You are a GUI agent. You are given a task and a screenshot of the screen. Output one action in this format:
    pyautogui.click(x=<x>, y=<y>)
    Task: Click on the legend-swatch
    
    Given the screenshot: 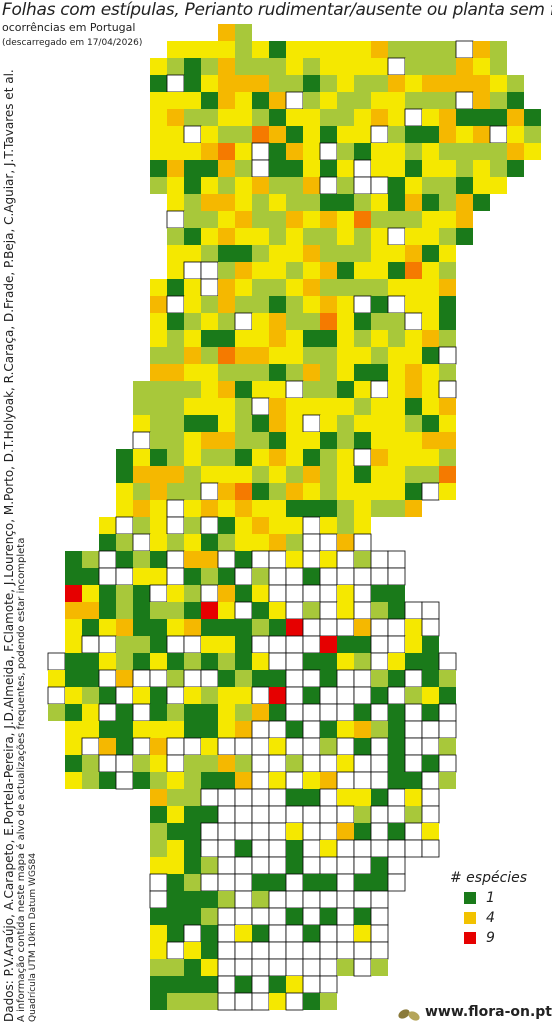 What is the action you would take?
    pyautogui.click(x=470, y=938)
    